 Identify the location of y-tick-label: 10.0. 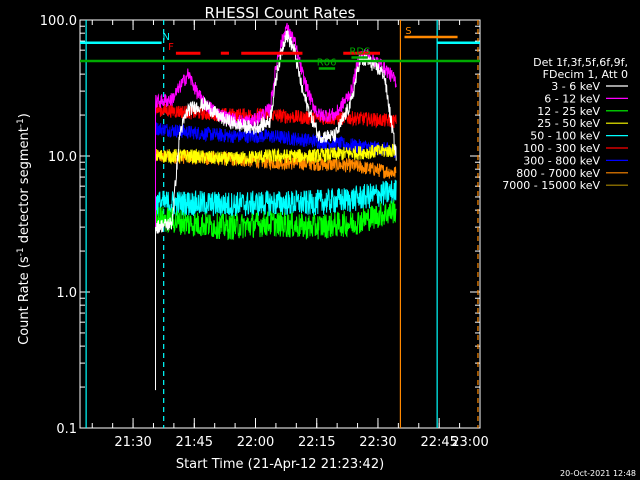
(62, 157).